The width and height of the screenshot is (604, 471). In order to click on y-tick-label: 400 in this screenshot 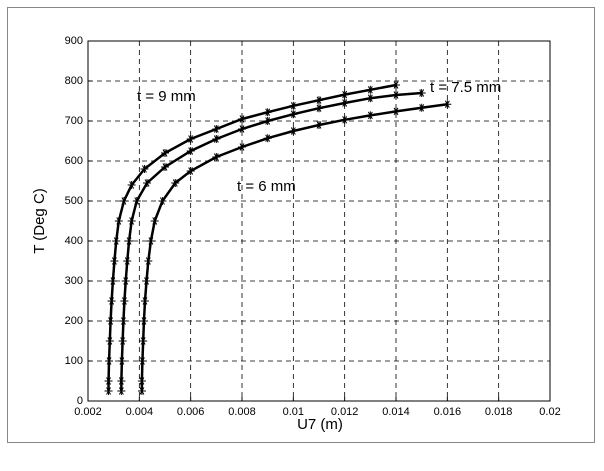, I will do `click(74, 241)`.